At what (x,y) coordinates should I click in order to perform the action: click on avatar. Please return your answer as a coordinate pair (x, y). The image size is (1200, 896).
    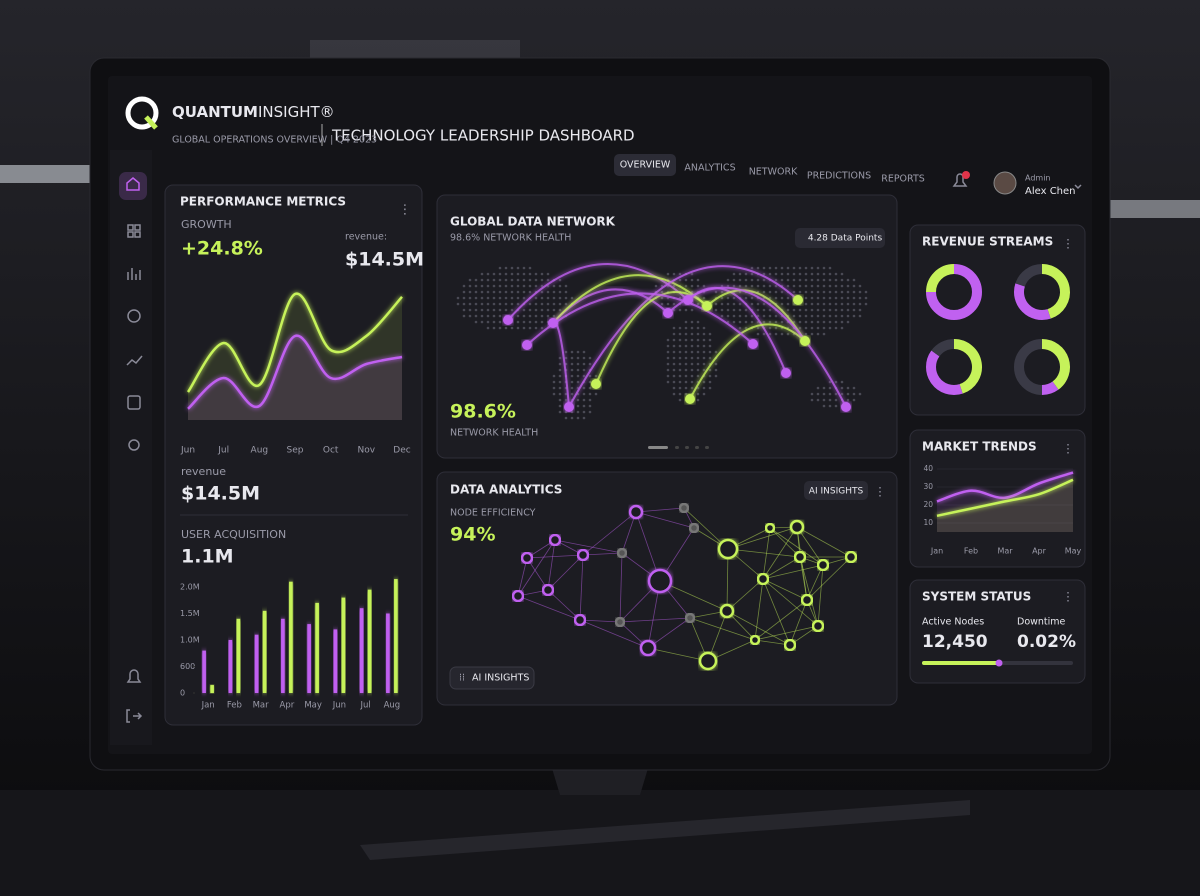
    Looking at the image, I should click on (1005, 183).